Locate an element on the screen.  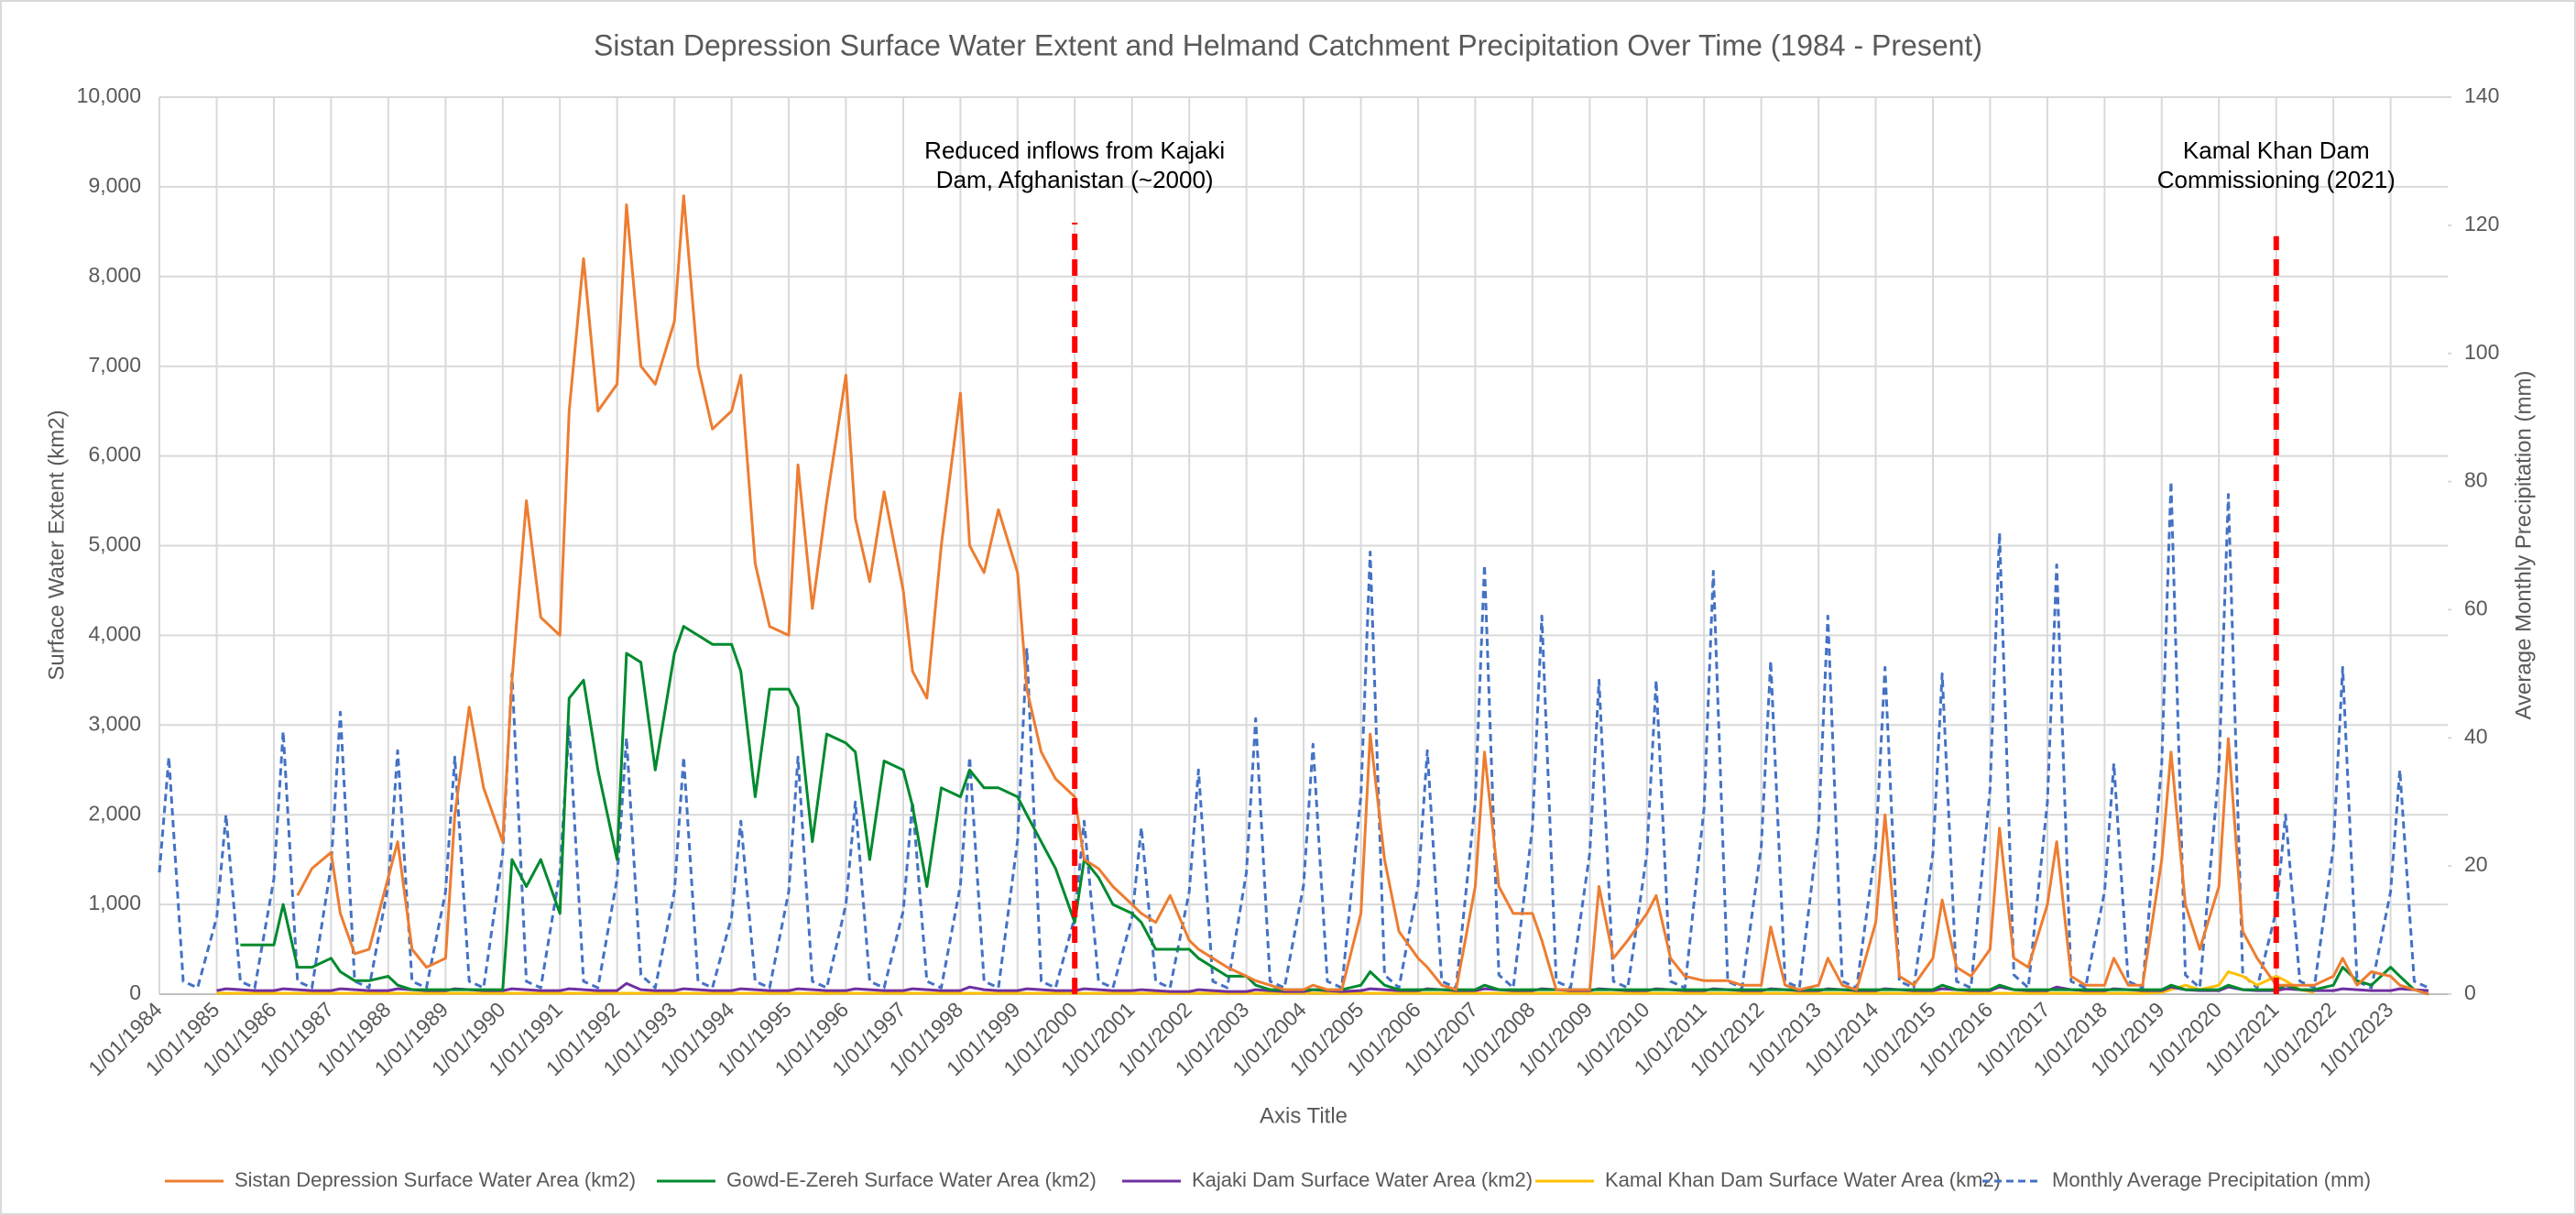
y2-axis-title: Average Monthly Precipitation (mm) is located at coordinates (2524, 544).